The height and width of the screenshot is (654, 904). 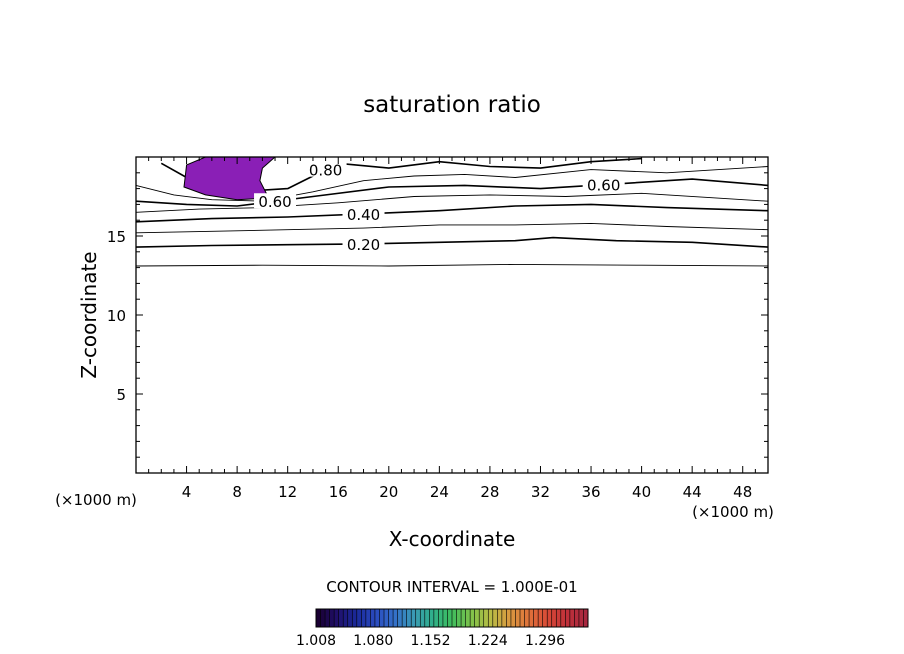 What do you see at coordinates (430, 641) in the screenshot?
I see `colorbar-tick-label: 1.152` at bounding box center [430, 641].